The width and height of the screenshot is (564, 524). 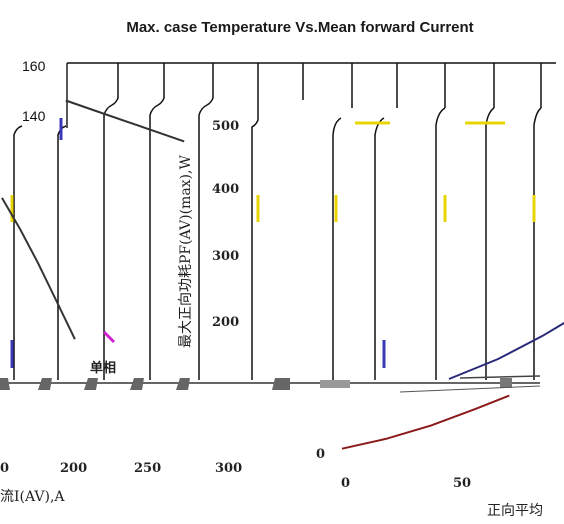 I want to click on right-x-tick-50: 50, so click(x=462, y=483).